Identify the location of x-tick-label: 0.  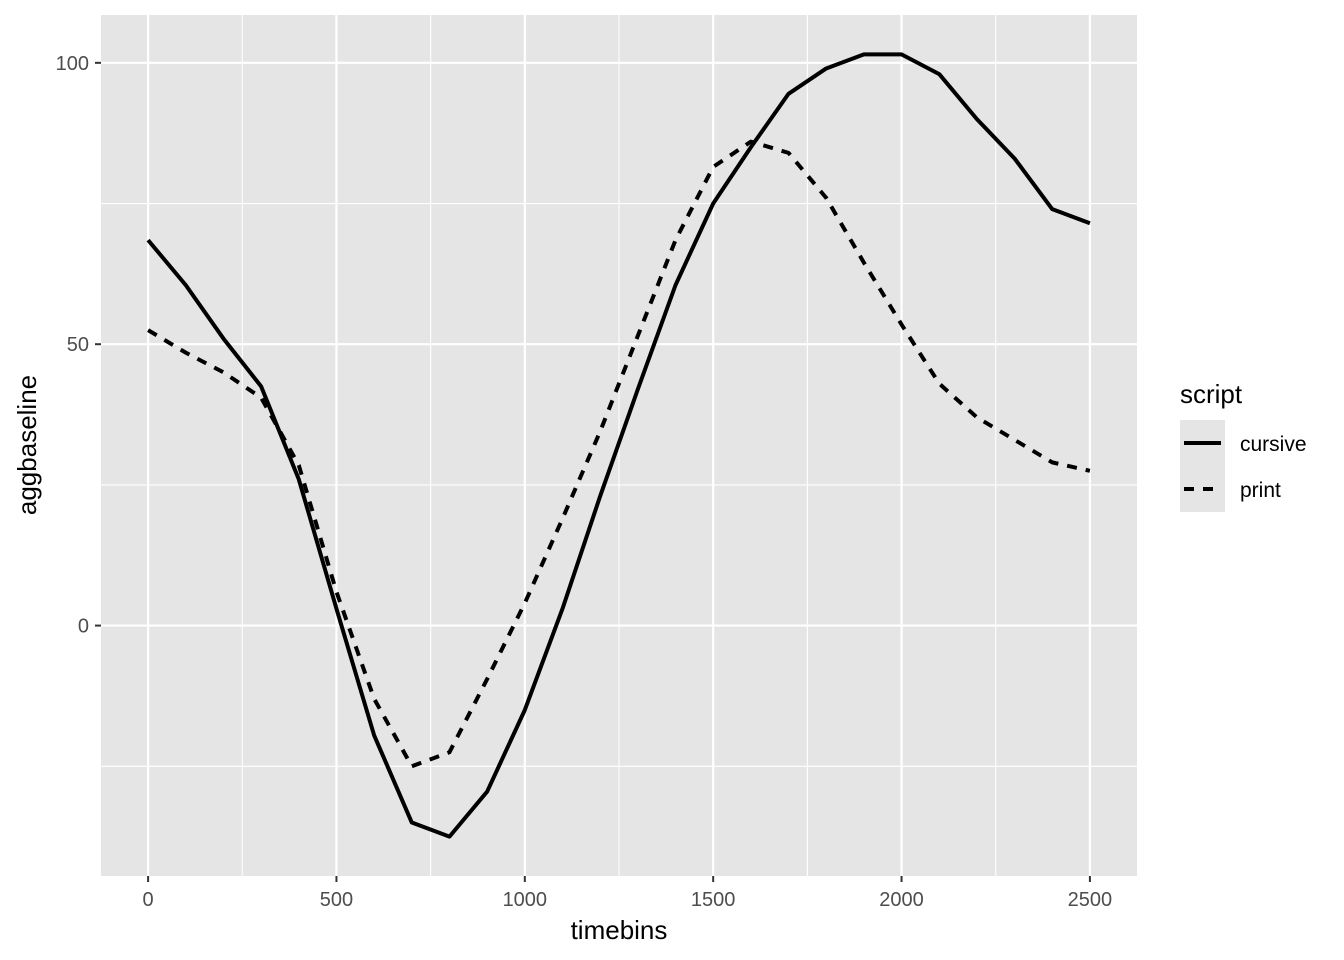
(148, 900).